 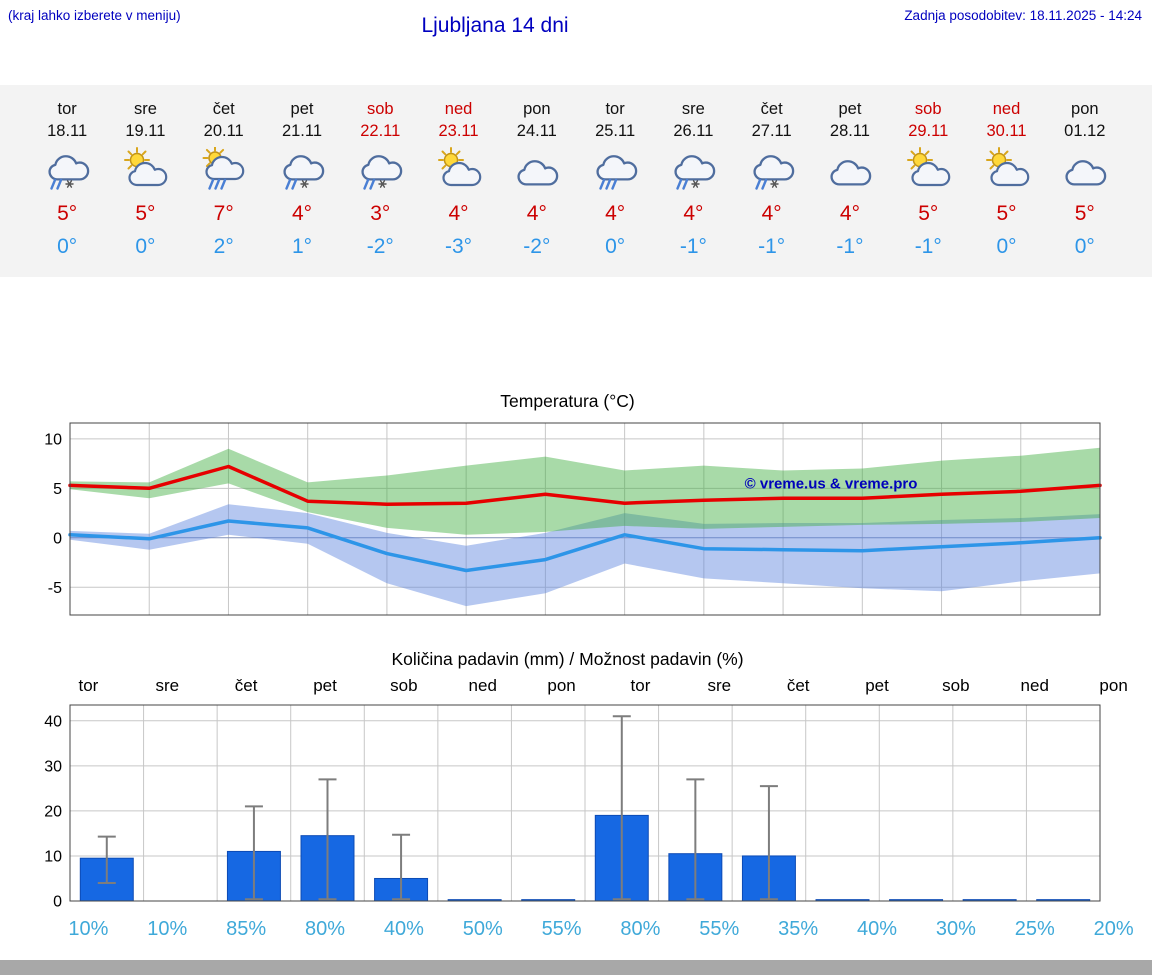 What do you see at coordinates (693, 109) in the screenshot?
I see `day-name: sre` at bounding box center [693, 109].